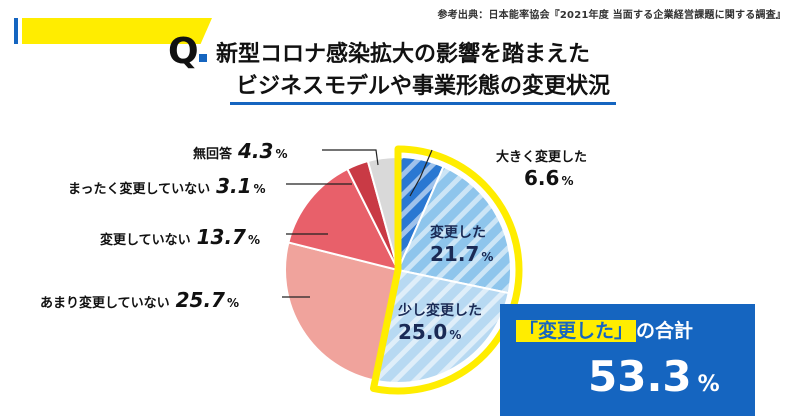 The height and width of the screenshot is (419, 800). Describe the element at coordinates (221, 237) in the screenshot. I see `value-not-changed-number: 13.7` at that location.